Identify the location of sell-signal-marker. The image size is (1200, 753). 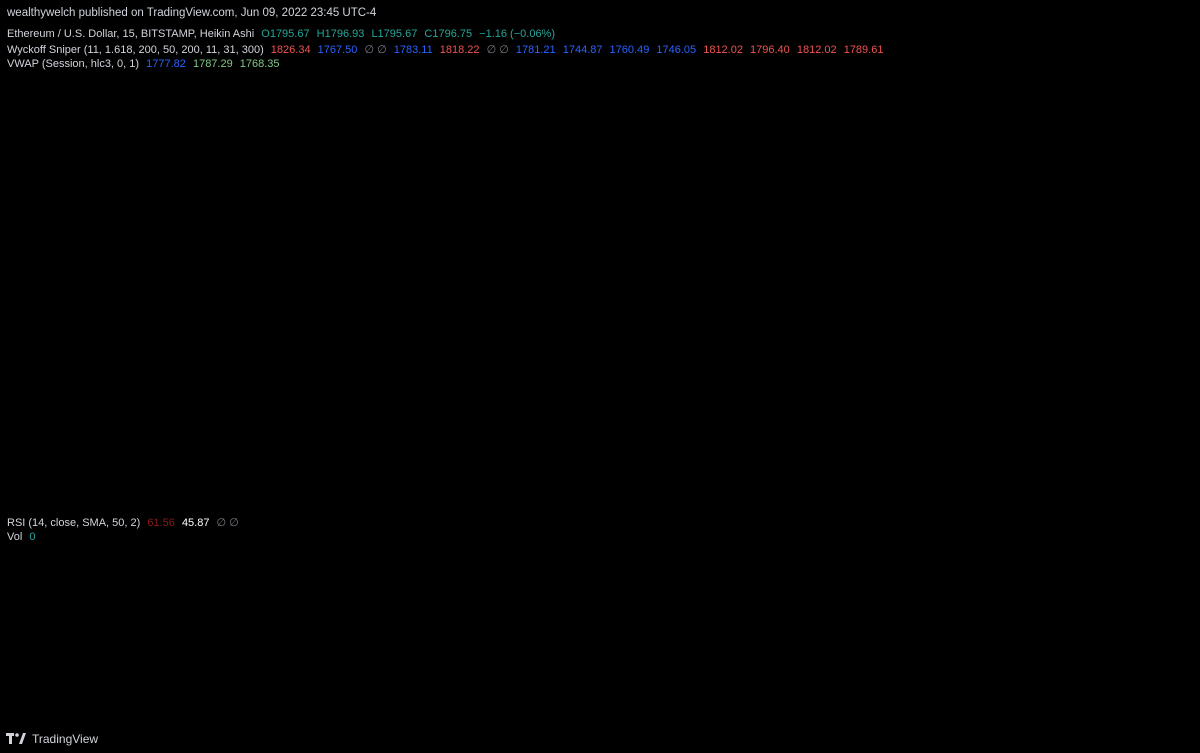
(545, 223).